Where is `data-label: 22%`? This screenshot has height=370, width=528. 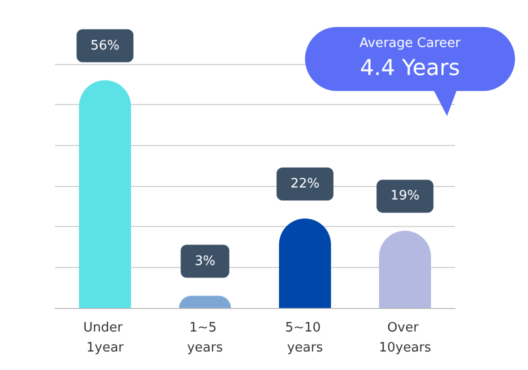 data-label: 22% is located at coordinates (305, 184).